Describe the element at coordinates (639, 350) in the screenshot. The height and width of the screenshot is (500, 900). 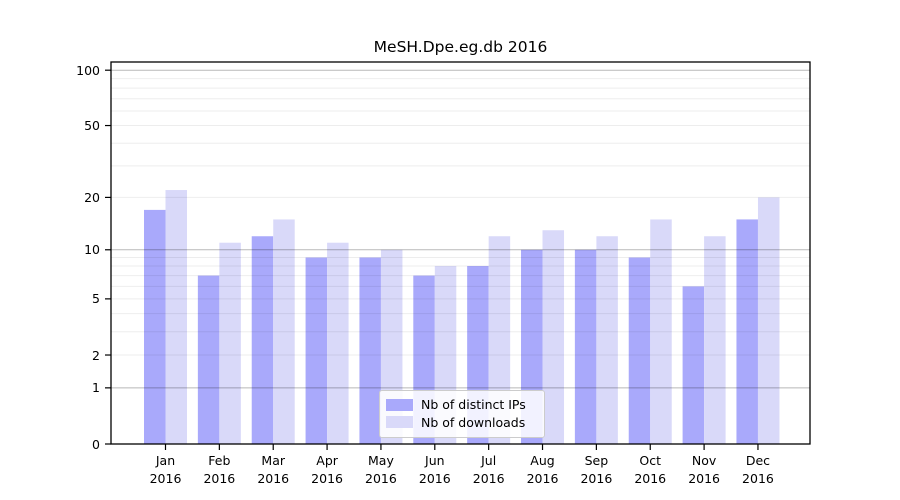
I see `bar-distinct-ips-oct` at that location.